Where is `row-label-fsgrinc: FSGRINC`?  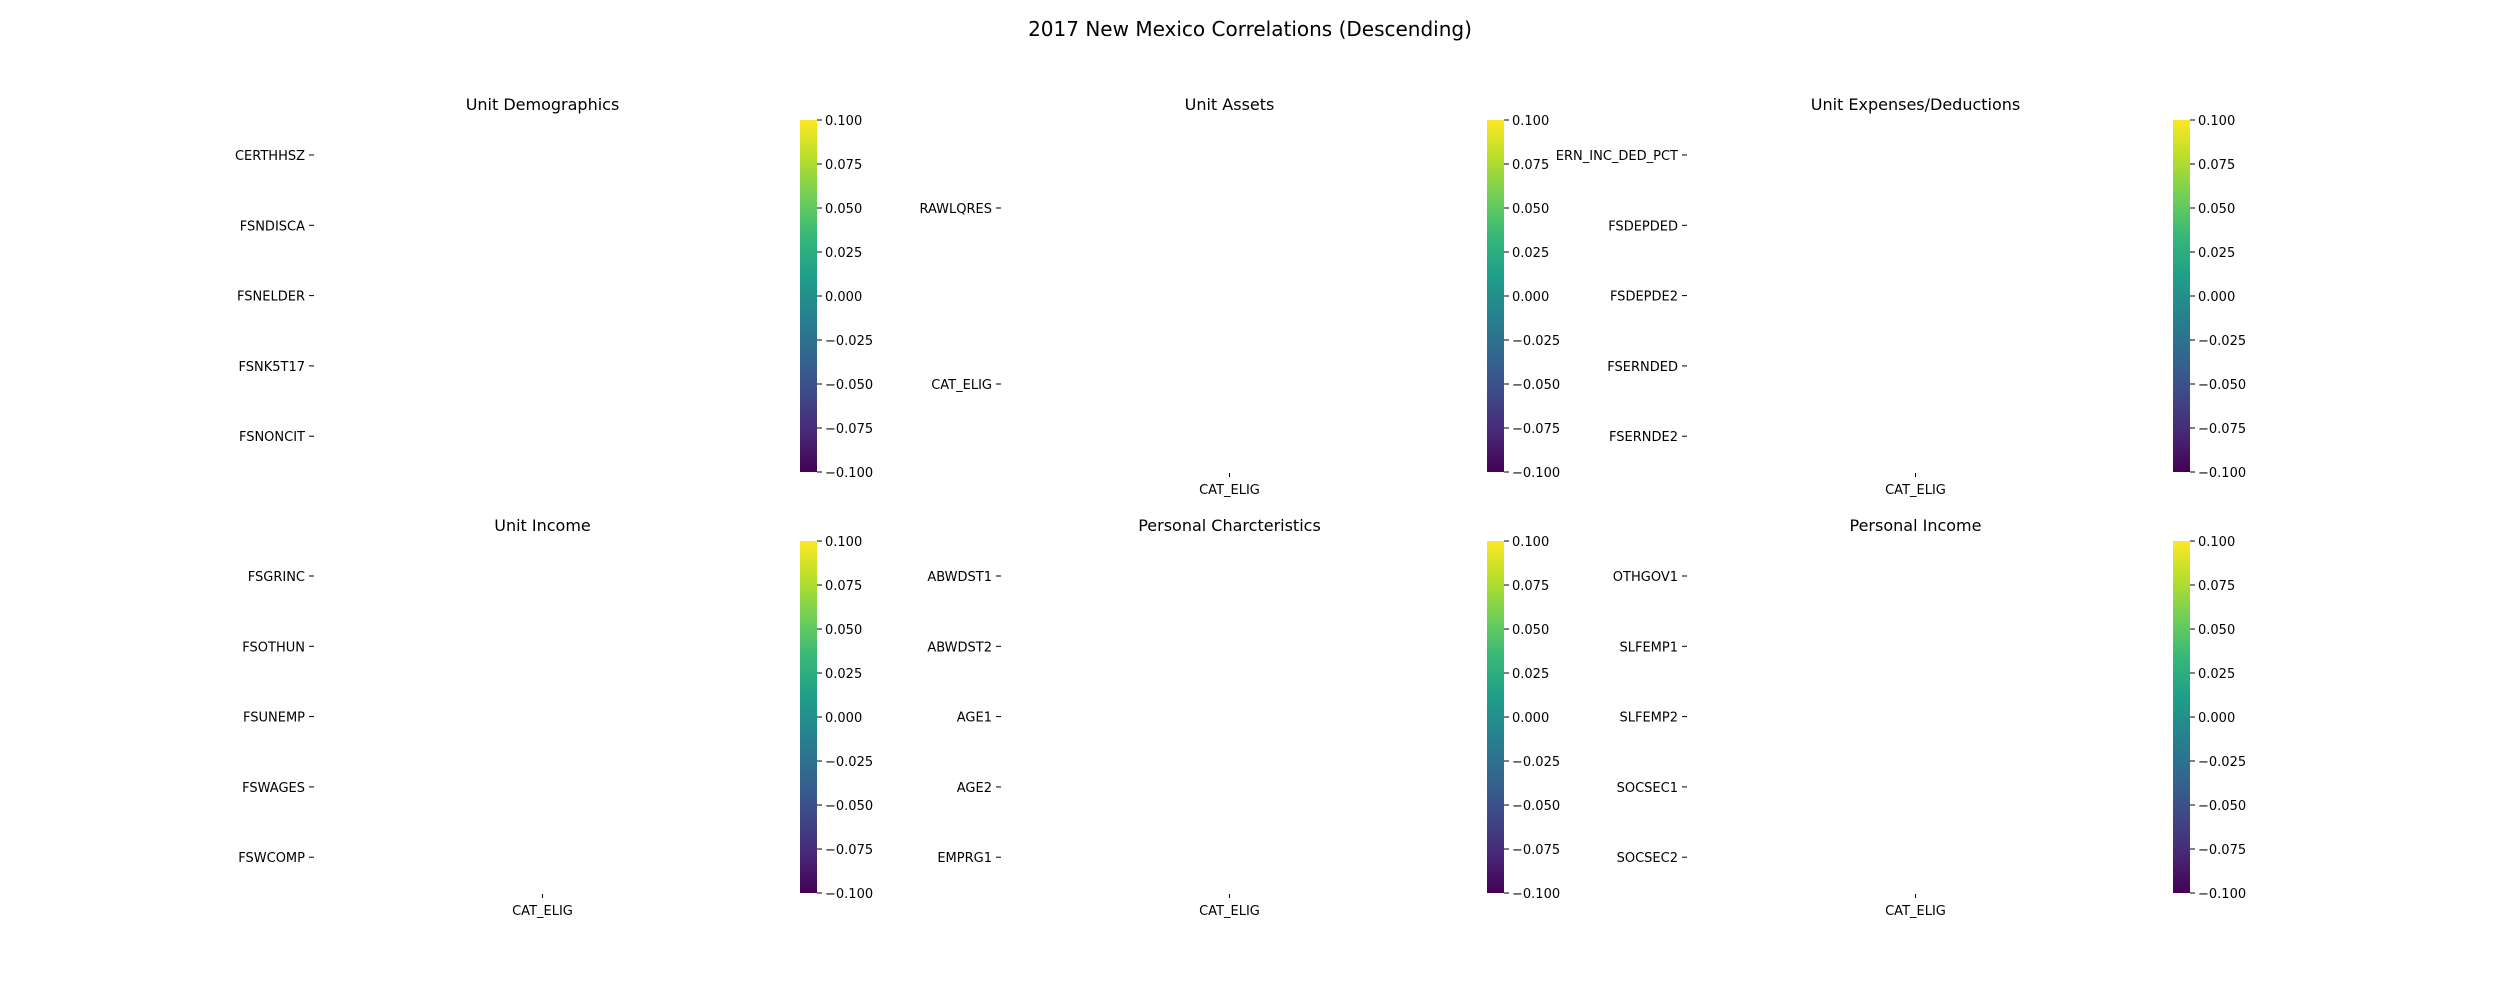
row-label-fsgrinc: FSGRINC is located at coordinates (276, 577).